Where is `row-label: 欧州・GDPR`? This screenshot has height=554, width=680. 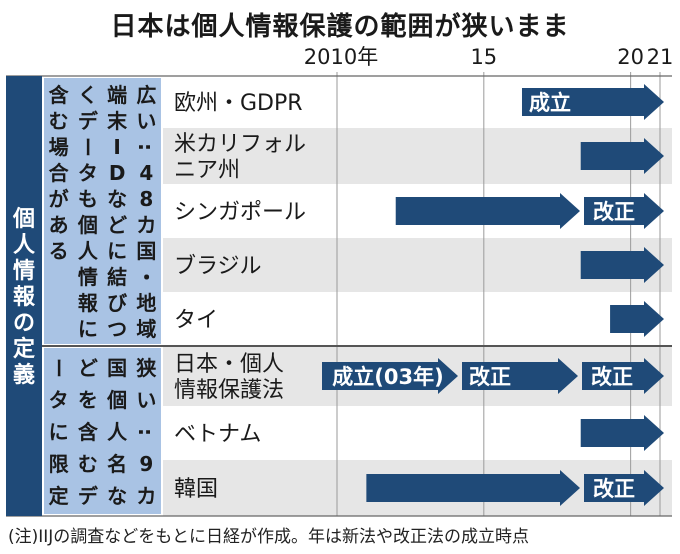 row-label: 欧州・GDPR is located at coordinates (238, 103).